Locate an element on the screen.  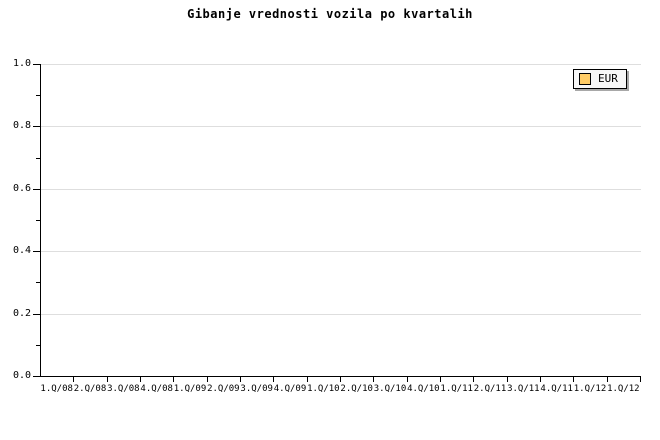
chart-title: Gibanje vrednosti vozila po kvartalih is located at coordinates (330, 14).